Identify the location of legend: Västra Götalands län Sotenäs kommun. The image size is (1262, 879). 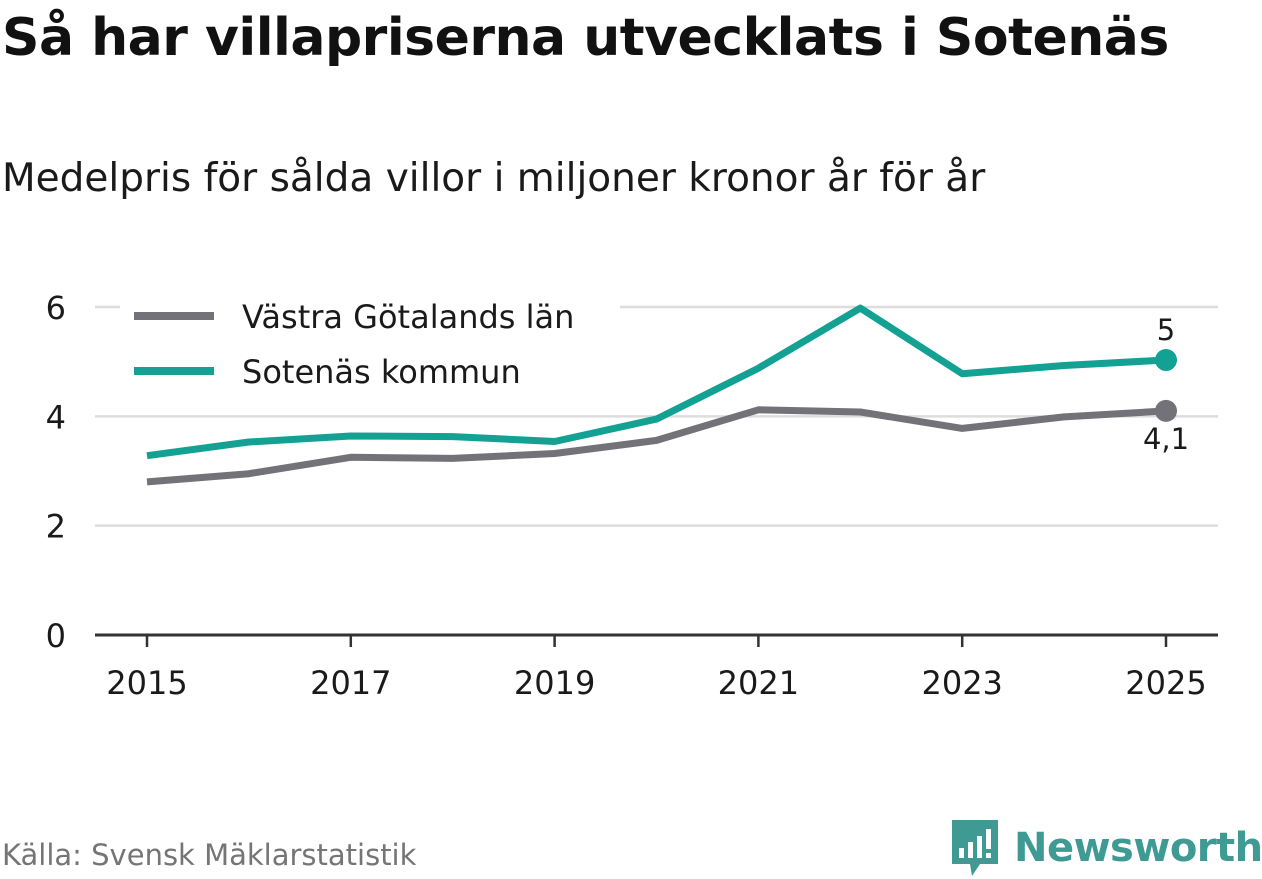
(370, 347).